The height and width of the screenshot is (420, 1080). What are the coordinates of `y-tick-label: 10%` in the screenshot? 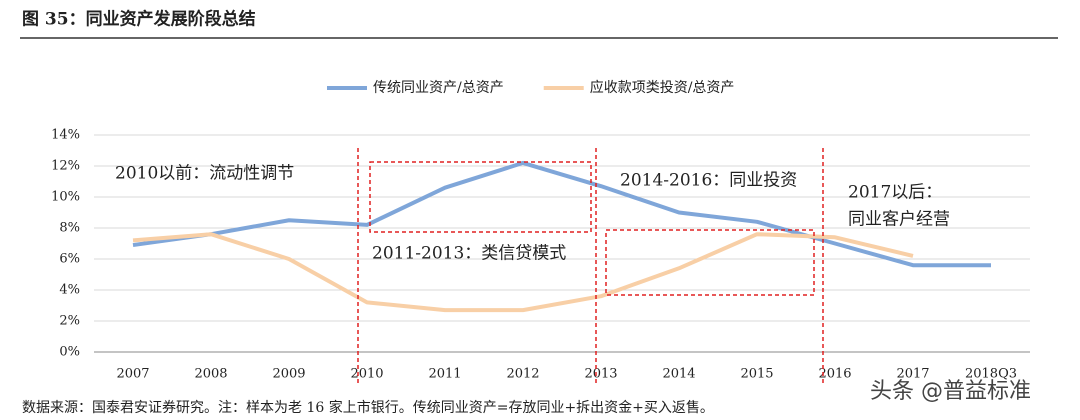 It's located at (65, 197).